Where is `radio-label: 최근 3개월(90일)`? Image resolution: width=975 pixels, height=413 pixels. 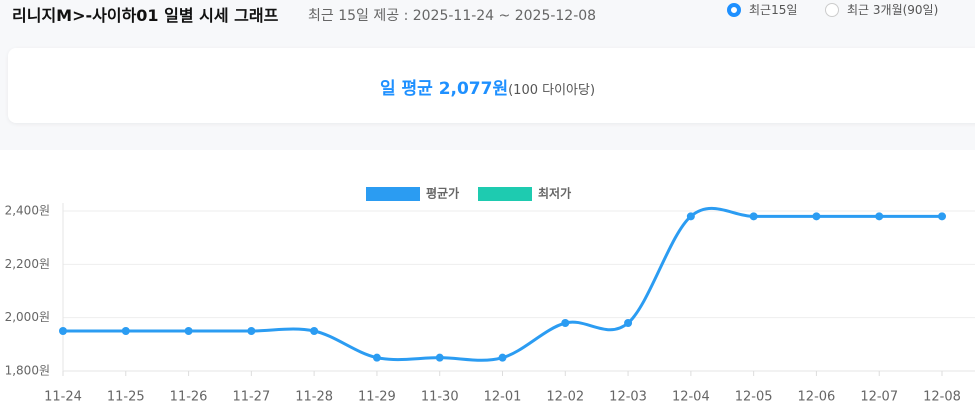 radio-label: 최근 3개월(90일) is located at coordinates (893, 10).